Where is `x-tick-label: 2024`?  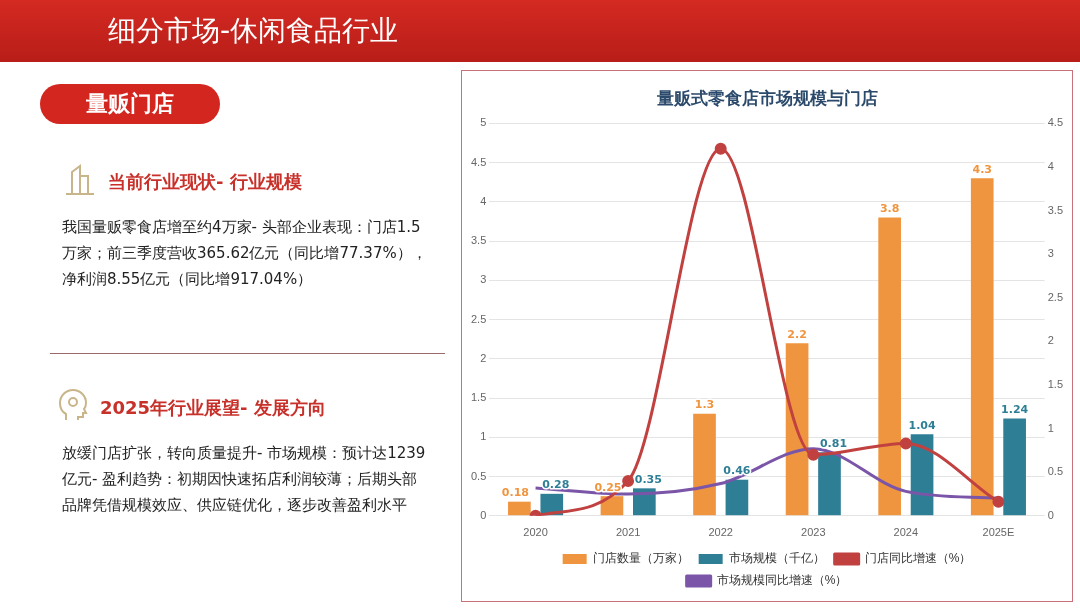
x-tick-label: 2024 is located at coordinates (906, 532).